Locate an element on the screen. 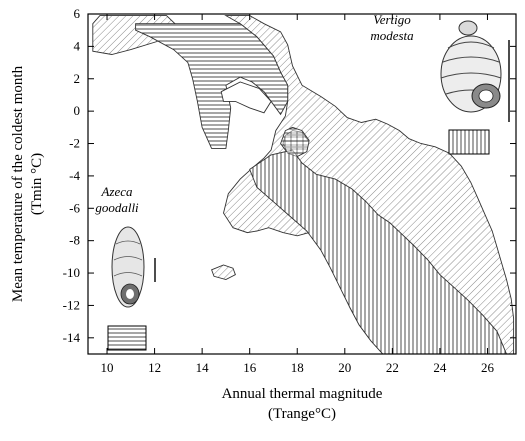 The image size is (525, 441). y-tick-label: -8 is located at coordinates (74, 240).